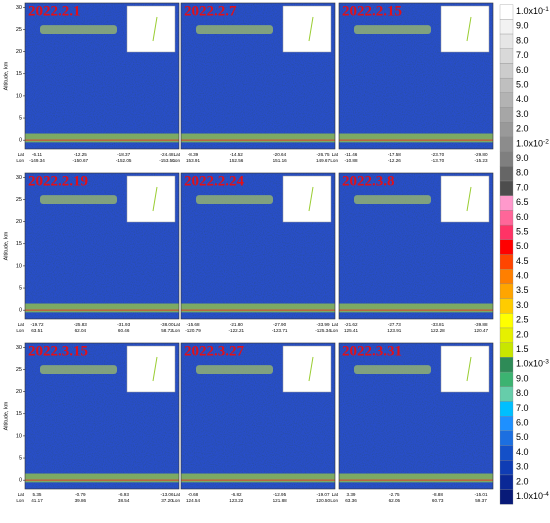  What do you see at coordinates (234, 199) in the screenshot?
I see `high-cloud` at bounding box center [234, 199].